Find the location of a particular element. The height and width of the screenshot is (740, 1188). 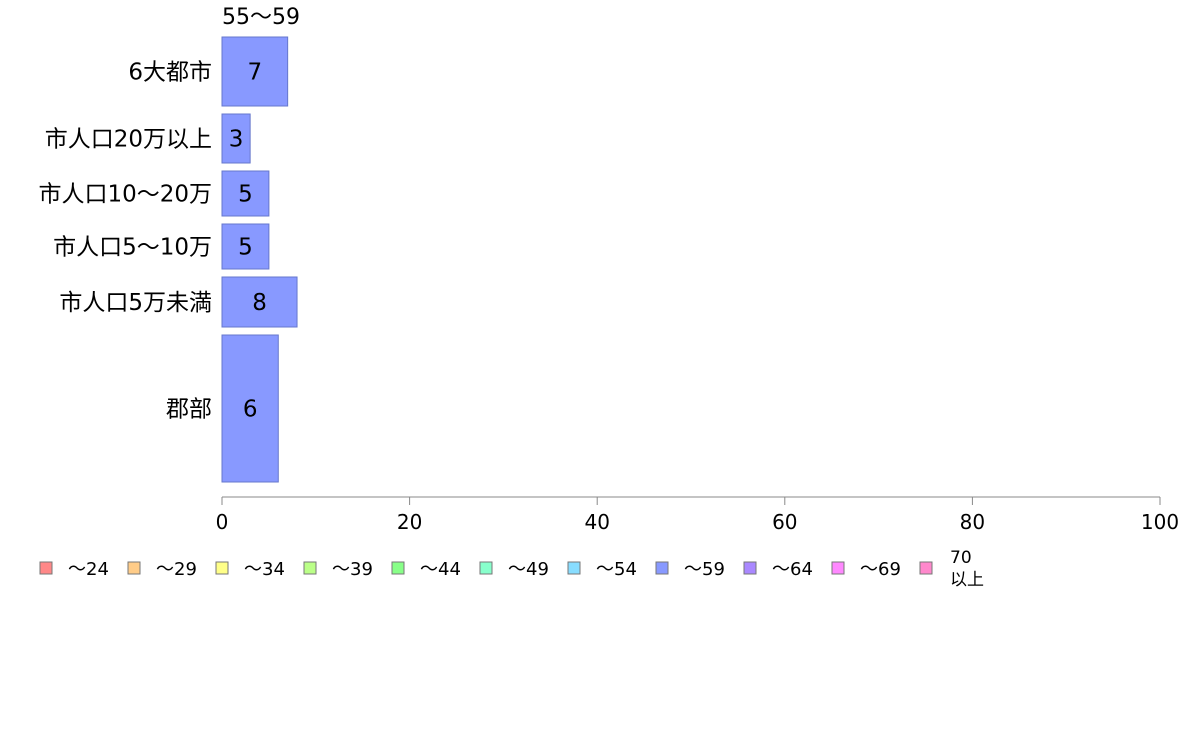

legend-label: 〜39 is located at coordinates (352, 569).